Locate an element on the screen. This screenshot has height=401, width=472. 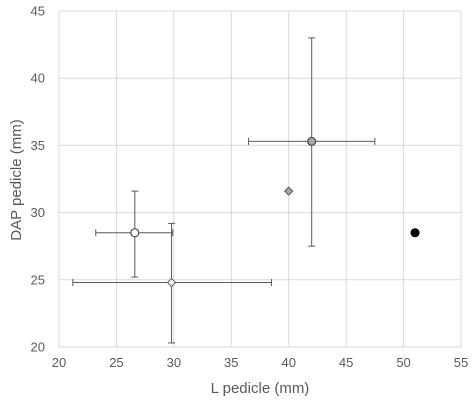
x-tick-labels: 20 25 30 35 40 45 50 55 is located at coordinates (260, 362).